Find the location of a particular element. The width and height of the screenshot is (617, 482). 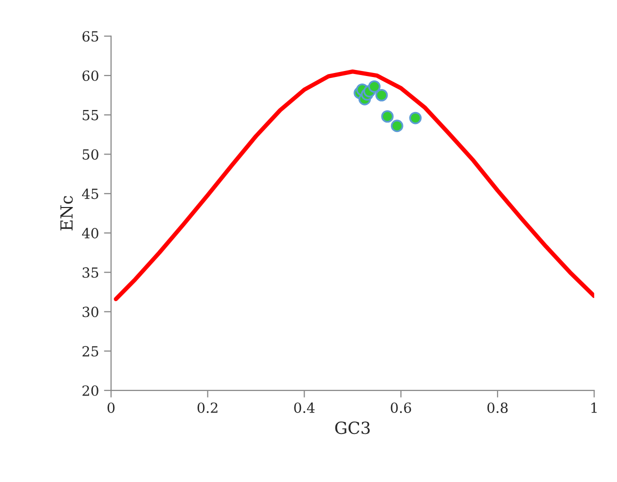

y-tick-label: 25 is located at coordinates (90, 351).